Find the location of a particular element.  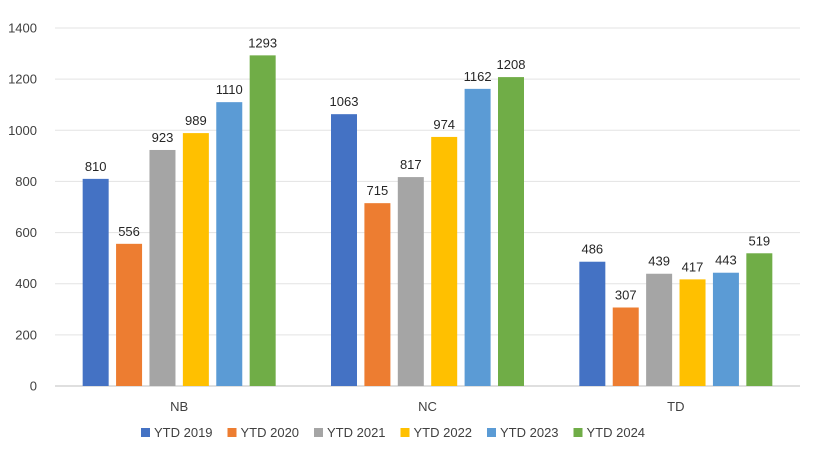

legend-label: YTD 2019 is located at coordinates (183, 432).